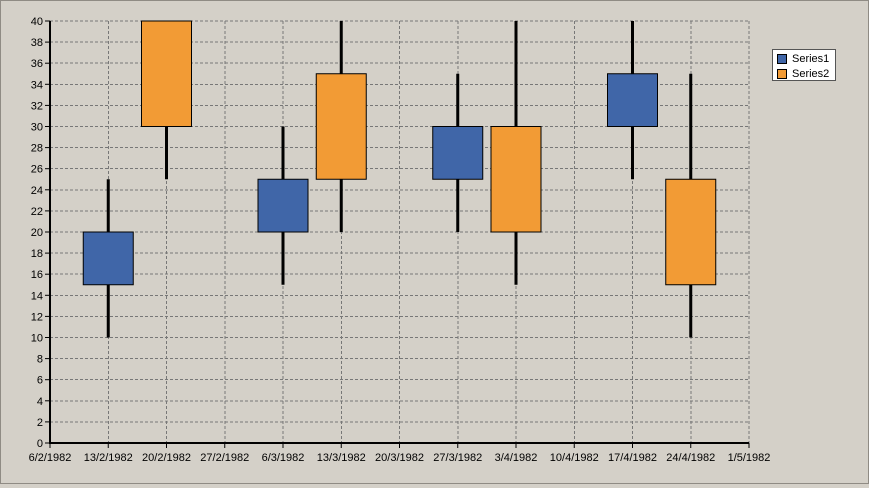 This screenshot has height=488, width=869. Describe the element at coordinates (37, 339) in the screenshot. I see `y-tick-label: 10` at that location.